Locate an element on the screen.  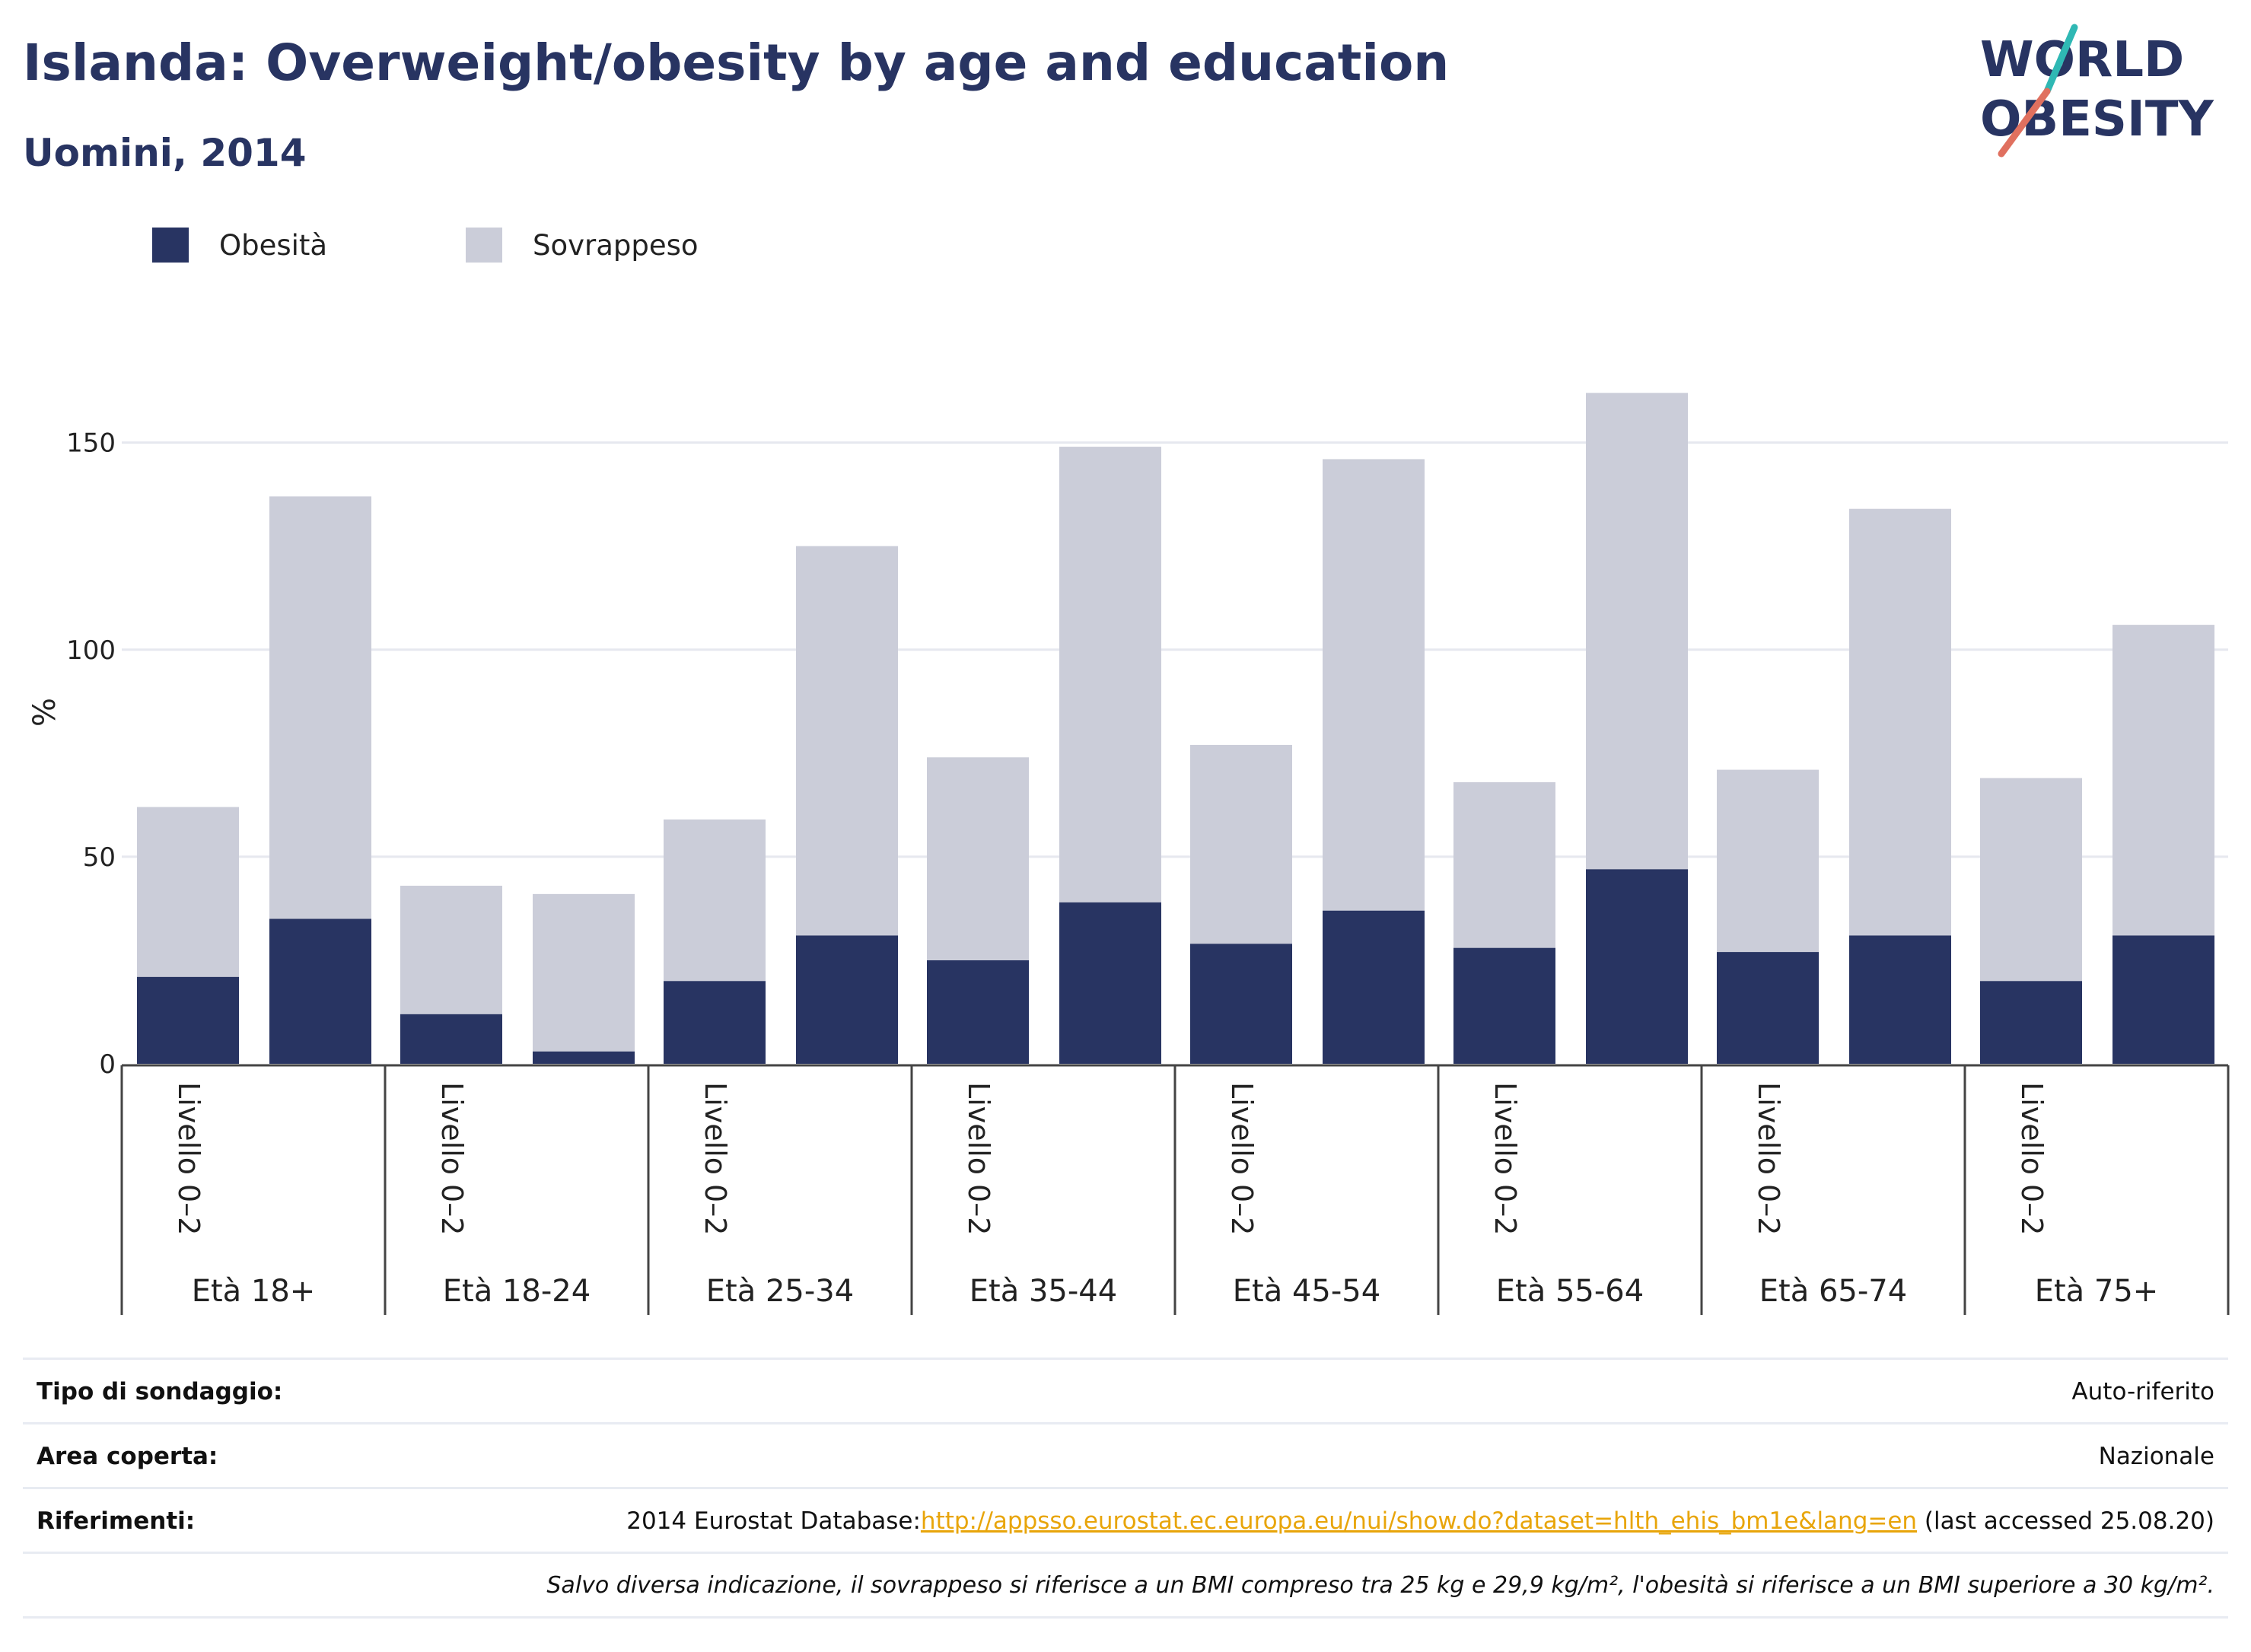
group-label: Età 45-54 is located at coordinates (1306, 1291).